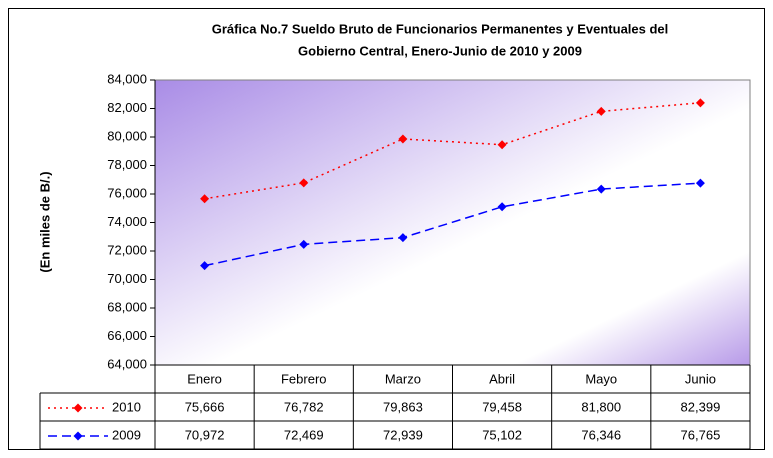  I want to click on y-tick-label: 84,000, so click(127, 78).